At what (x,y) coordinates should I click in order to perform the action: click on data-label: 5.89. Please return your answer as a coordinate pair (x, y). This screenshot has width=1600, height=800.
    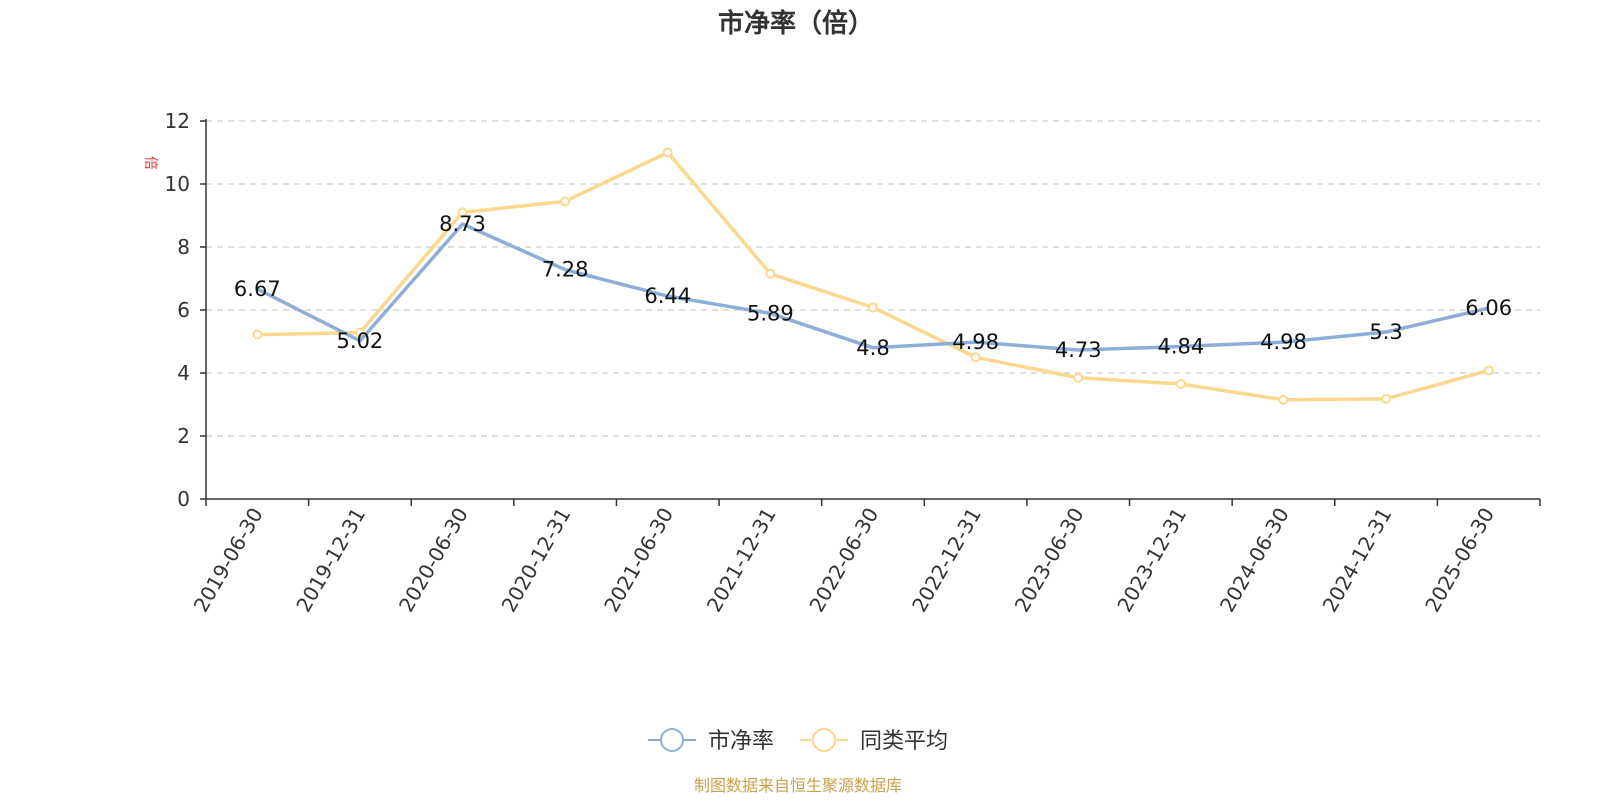
    Looking at the image, I should click on (770, 313).